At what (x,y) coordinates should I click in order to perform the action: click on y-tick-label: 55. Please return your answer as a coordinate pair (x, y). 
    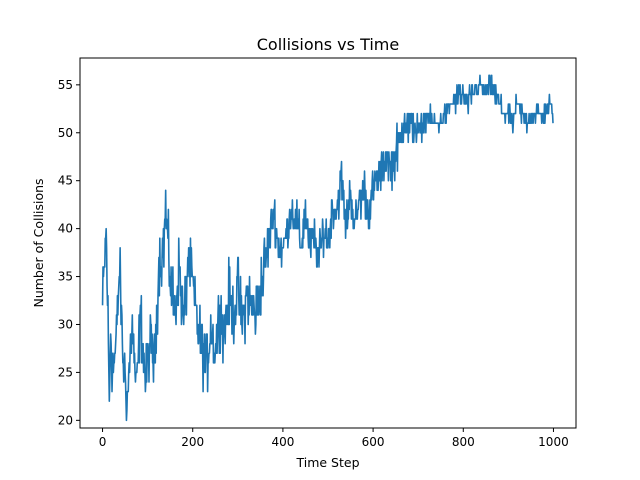
    Looking at the image, I should click on (65, 85).